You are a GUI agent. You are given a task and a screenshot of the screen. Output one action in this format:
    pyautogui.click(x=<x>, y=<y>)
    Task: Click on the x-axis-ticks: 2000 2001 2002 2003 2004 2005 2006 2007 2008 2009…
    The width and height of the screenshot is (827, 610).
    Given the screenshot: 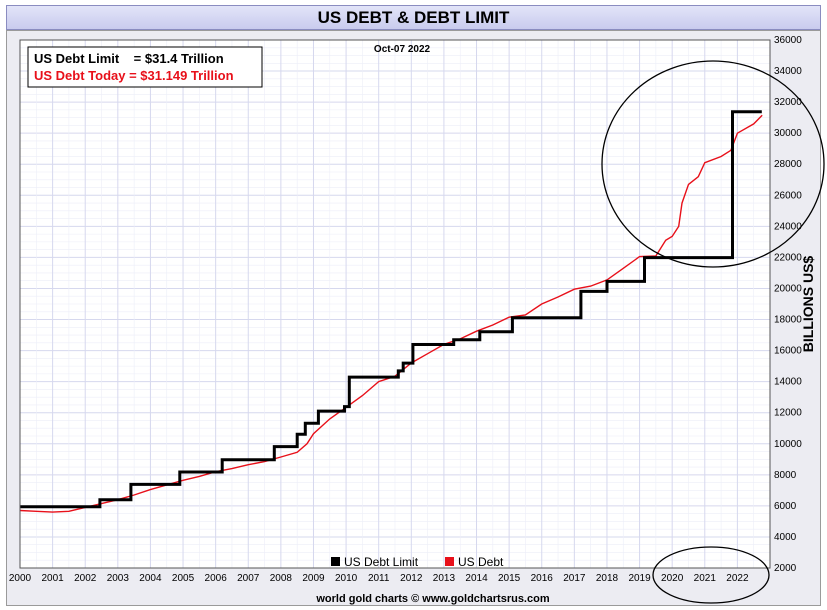 What is the action you would take?
    pyautogui.click(x=379, y=578)
    